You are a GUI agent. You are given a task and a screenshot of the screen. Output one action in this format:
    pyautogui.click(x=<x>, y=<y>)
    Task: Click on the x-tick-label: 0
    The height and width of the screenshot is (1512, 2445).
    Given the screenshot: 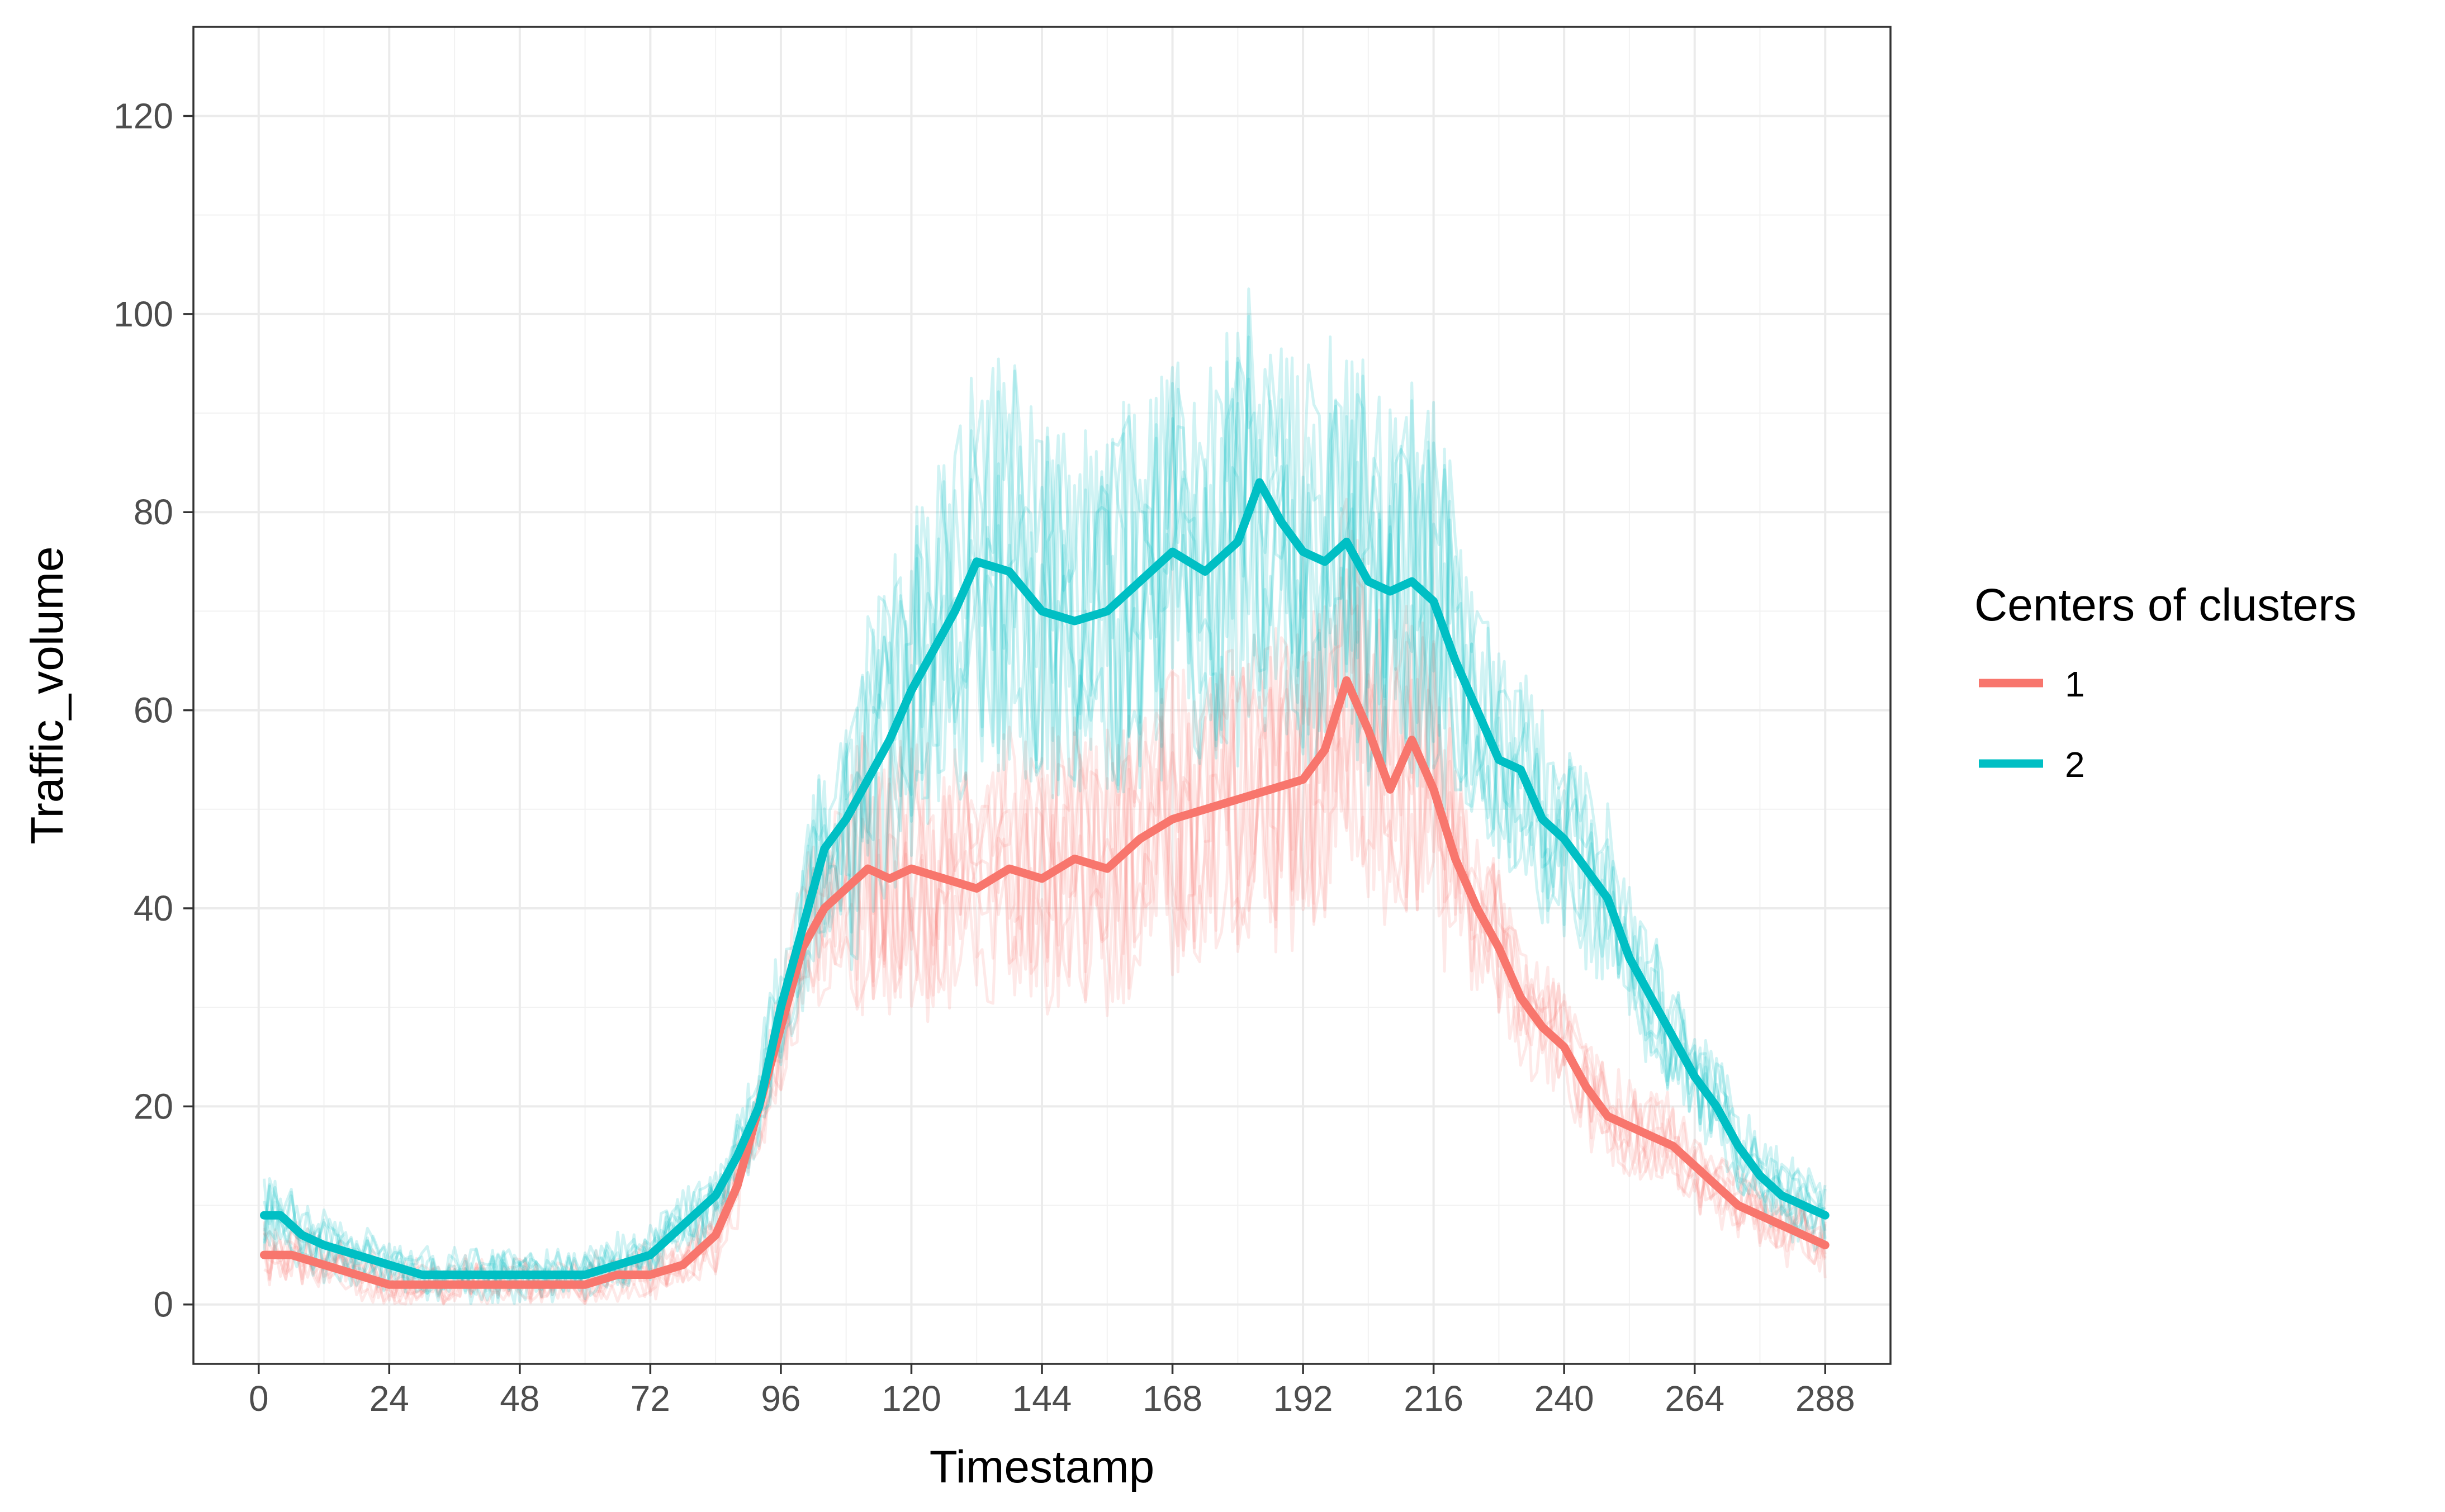 What is the action you would take?
    pyautogui.click(x=259, y=1398)
    